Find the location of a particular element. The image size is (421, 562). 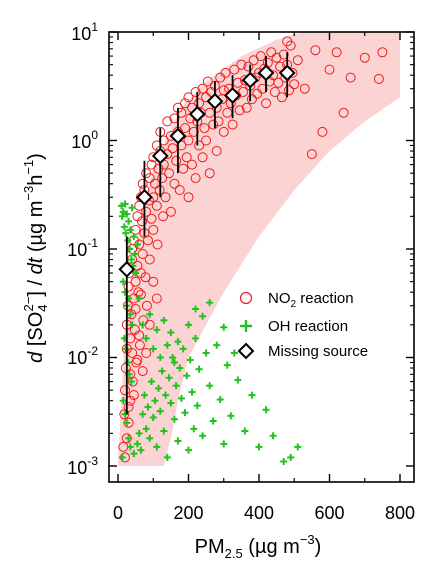

y-tick-label: 10⁻¹ is located at coordinates (82, 248).